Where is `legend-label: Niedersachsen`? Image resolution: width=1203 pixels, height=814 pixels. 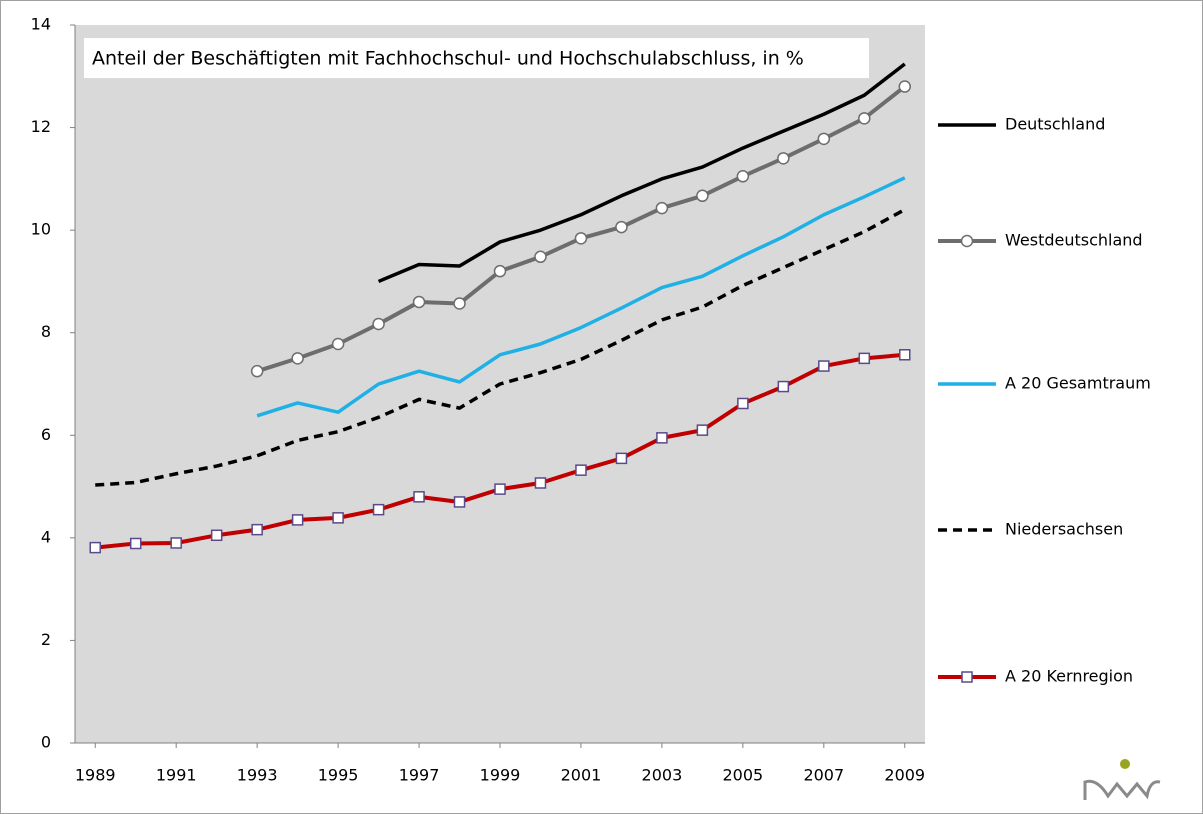 legend-label: Niedersachsen is located at coordinates (1064, 529).